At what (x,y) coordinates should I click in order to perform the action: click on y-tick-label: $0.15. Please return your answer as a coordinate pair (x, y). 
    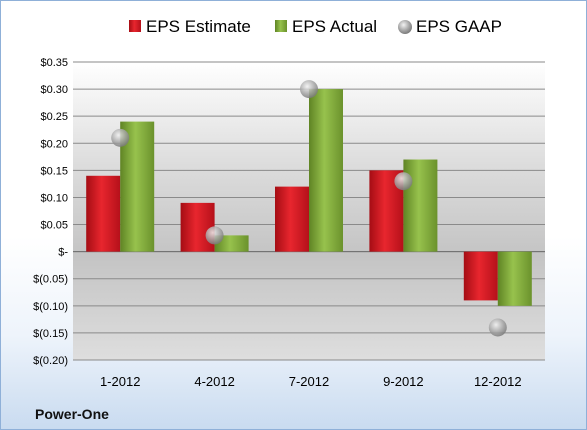
    Looking at the image, I should click on (54, 171).